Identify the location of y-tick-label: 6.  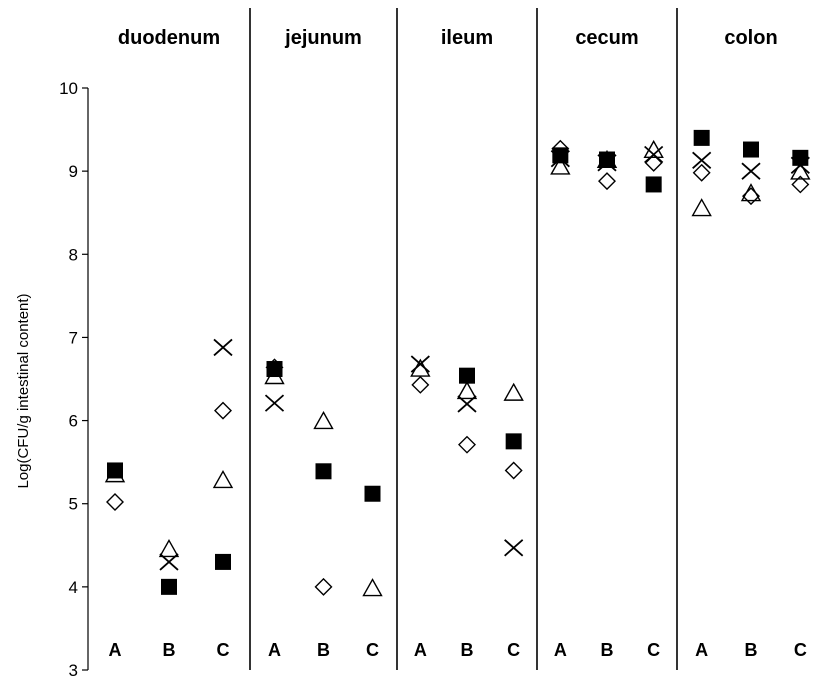
(73, 421).